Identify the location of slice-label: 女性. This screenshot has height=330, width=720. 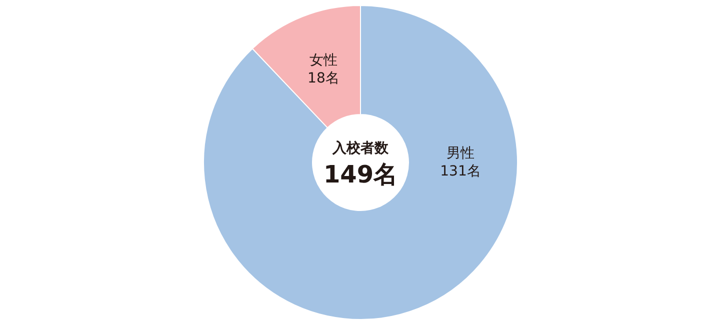
(323, 60).